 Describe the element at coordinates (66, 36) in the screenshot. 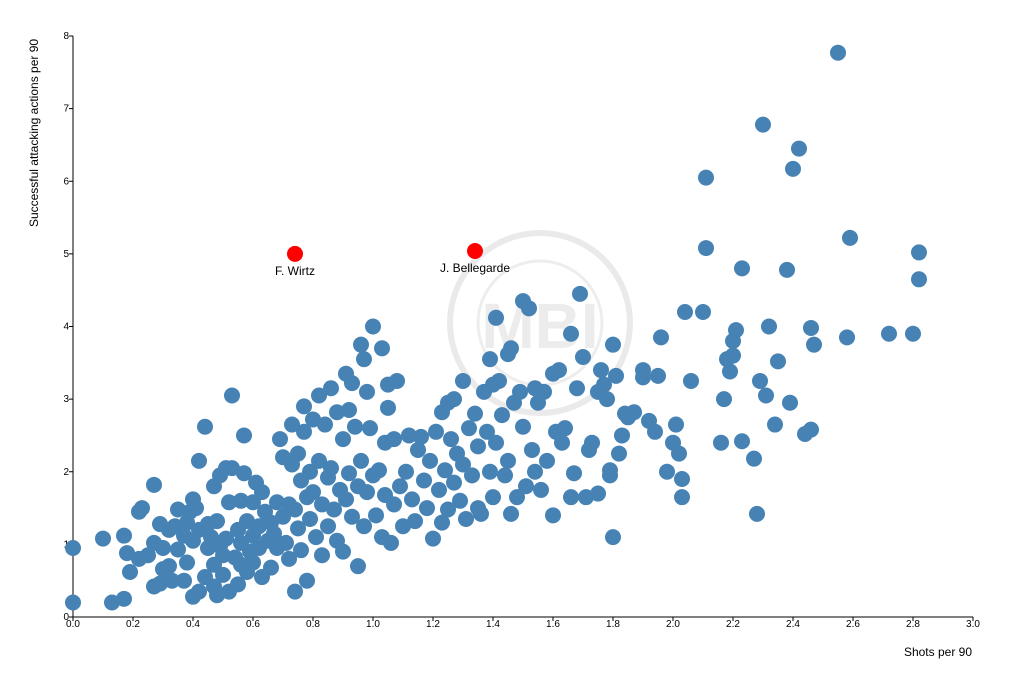

I see `y-tick-label: 8` at that location.